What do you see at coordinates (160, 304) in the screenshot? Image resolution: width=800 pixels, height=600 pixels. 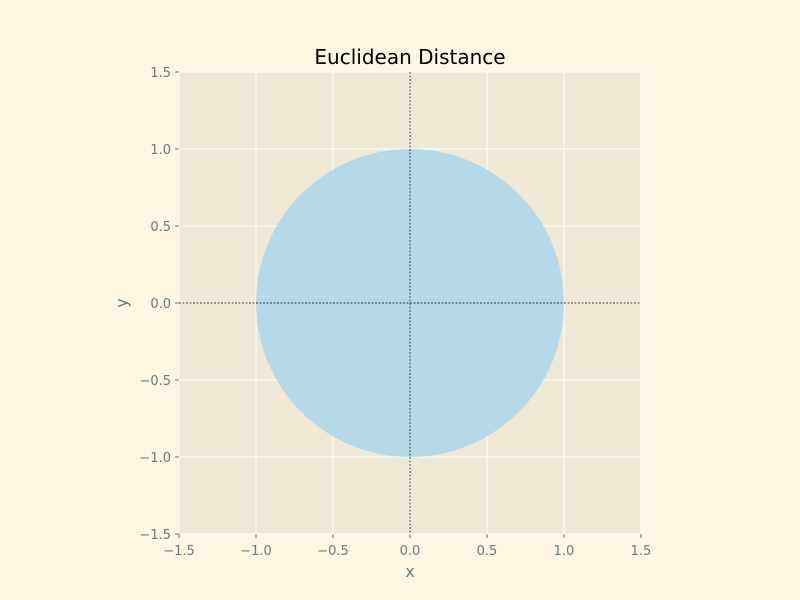 I see `y-tick-label: 0.0` at bounding box center [160, 304].